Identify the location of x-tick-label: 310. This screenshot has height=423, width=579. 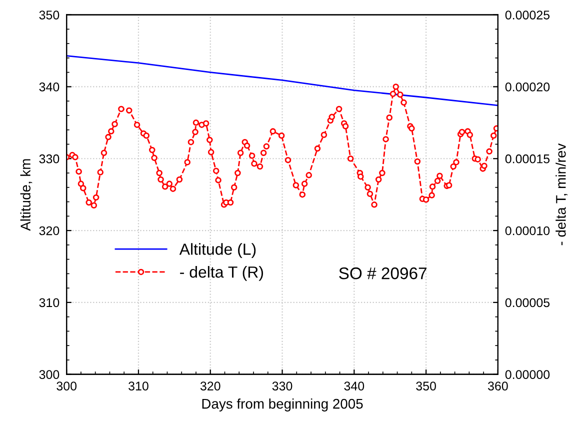
(138, 386).